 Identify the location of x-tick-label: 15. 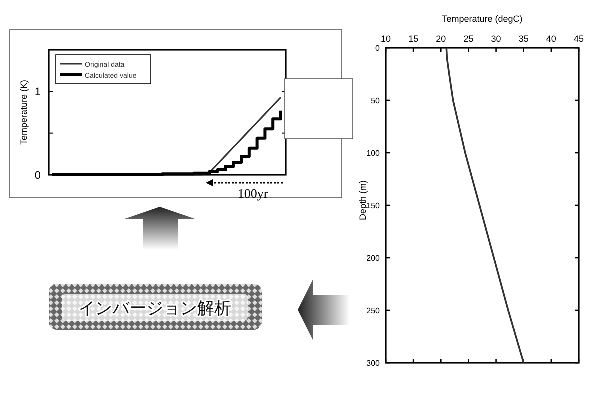
(413, 39).